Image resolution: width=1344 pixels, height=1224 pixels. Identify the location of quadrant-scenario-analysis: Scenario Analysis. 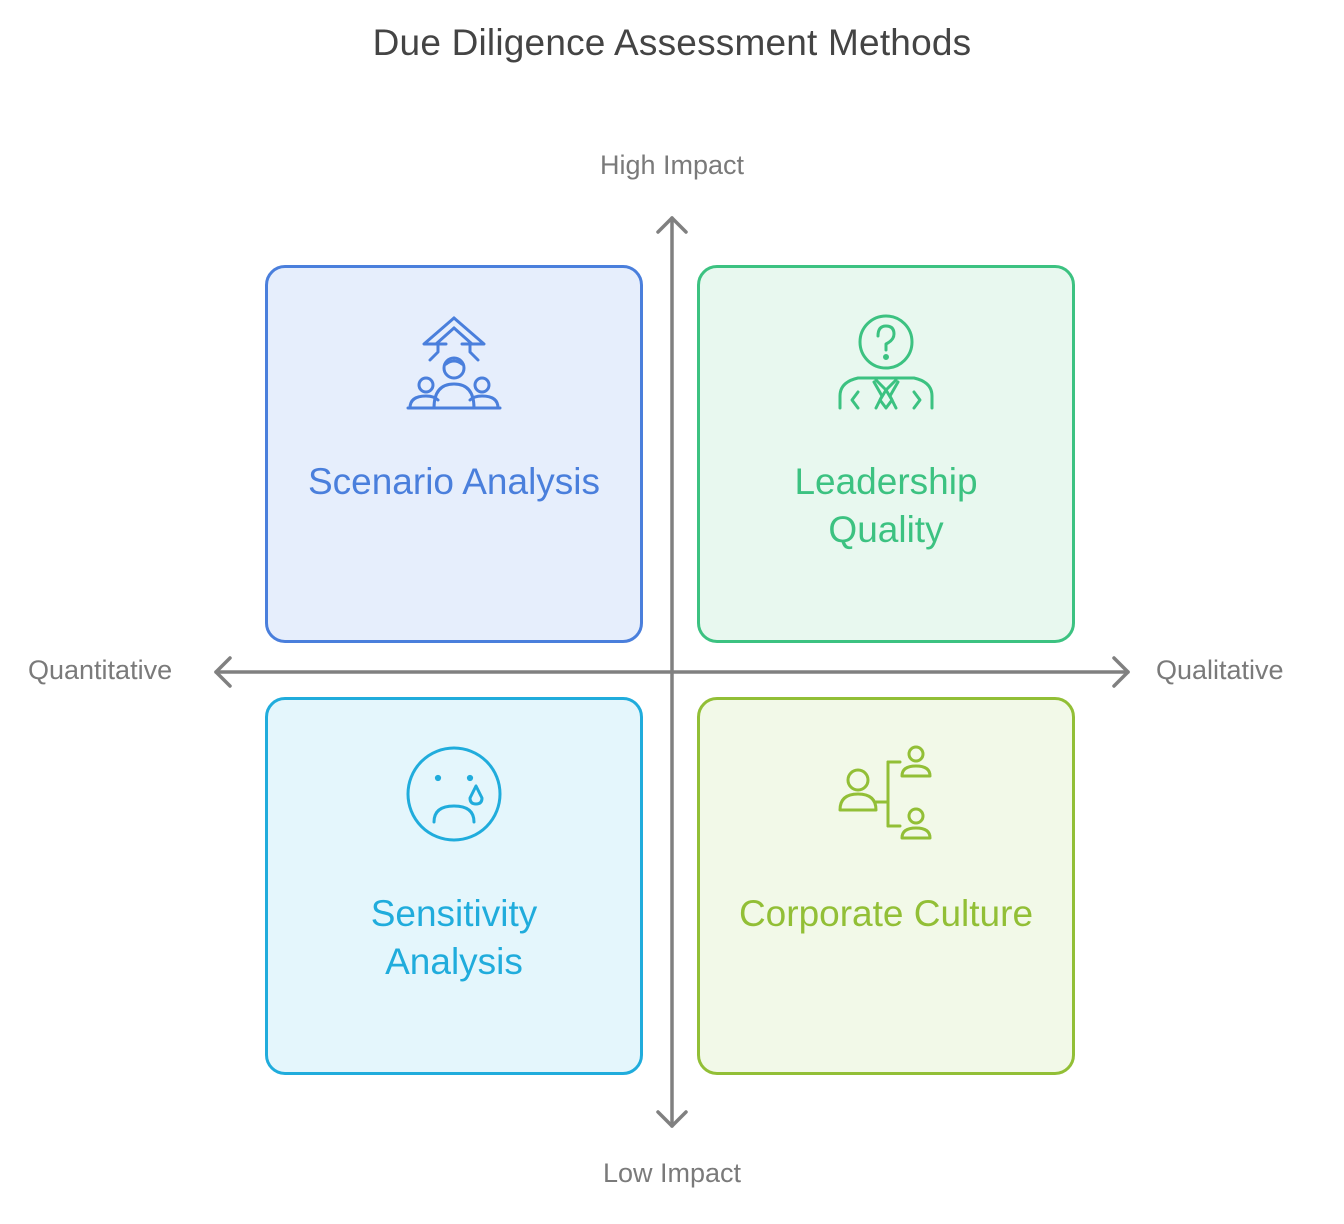
(454, 454).